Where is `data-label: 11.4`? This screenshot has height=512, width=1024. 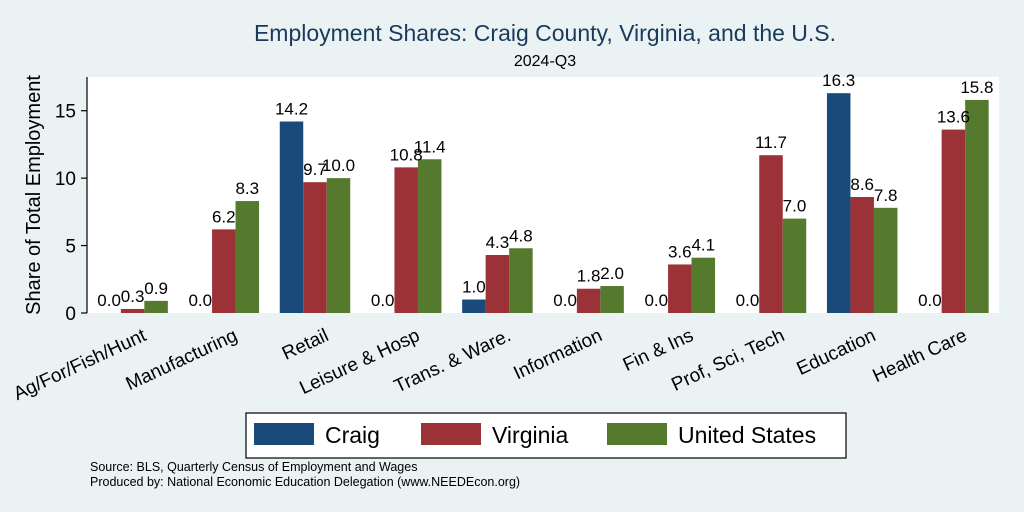 data-label: 11.4 is located at coordinates (430, 146).